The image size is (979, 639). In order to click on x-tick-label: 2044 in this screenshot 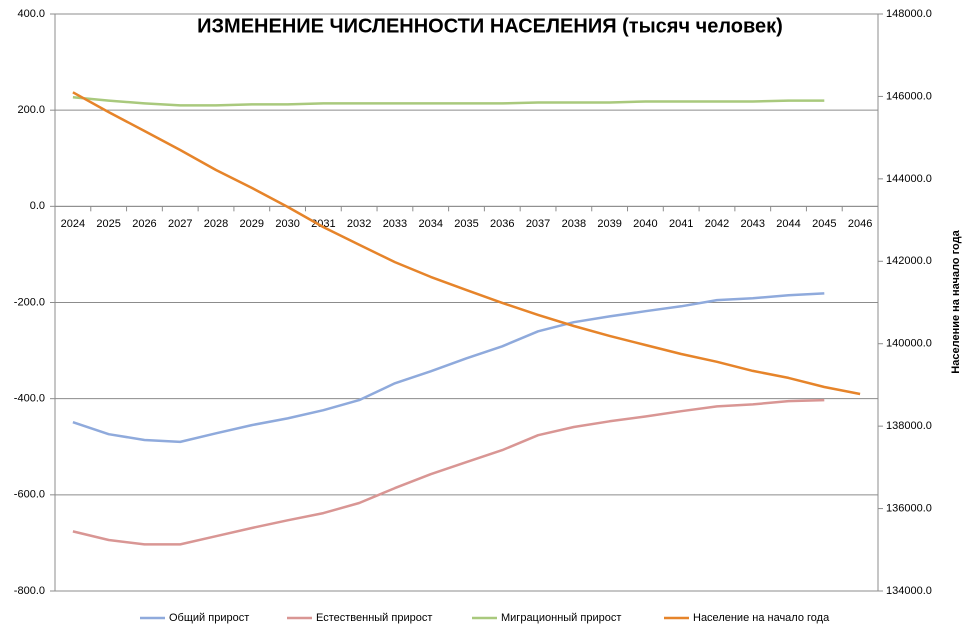, I will do `click(788, 224)`.